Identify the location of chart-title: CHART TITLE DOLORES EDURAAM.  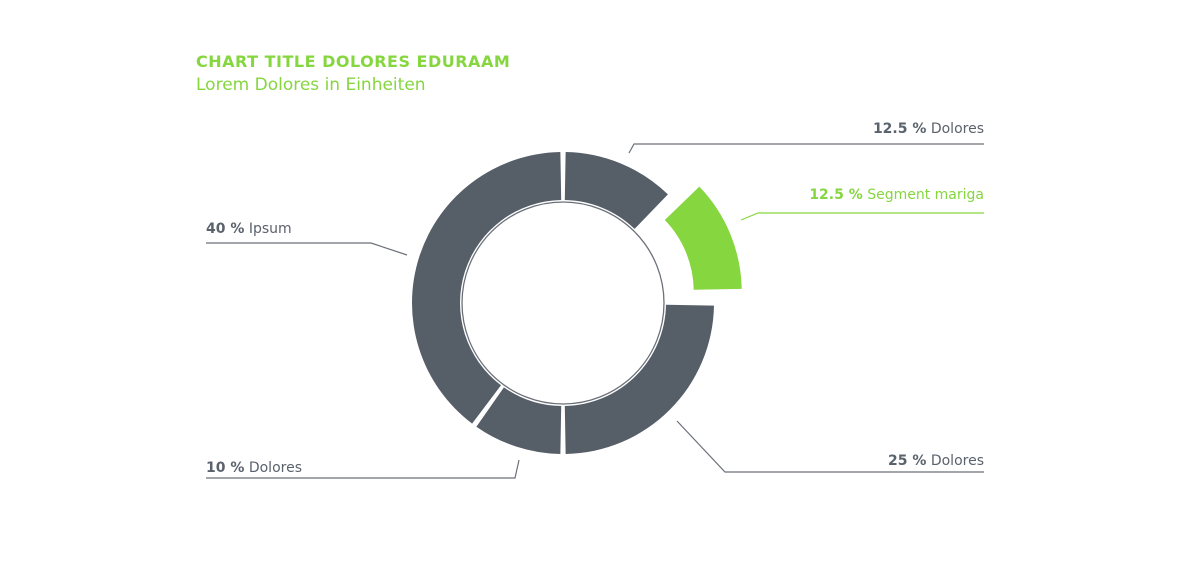
(353, 61).